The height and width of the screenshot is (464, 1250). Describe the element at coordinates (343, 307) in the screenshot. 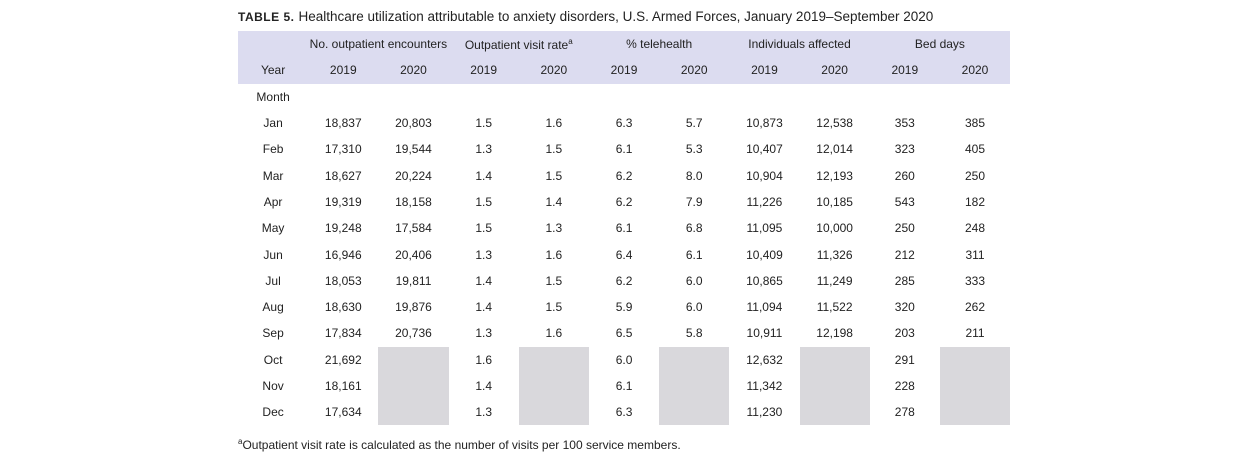

I see `value-cell: 18,630` at that location.